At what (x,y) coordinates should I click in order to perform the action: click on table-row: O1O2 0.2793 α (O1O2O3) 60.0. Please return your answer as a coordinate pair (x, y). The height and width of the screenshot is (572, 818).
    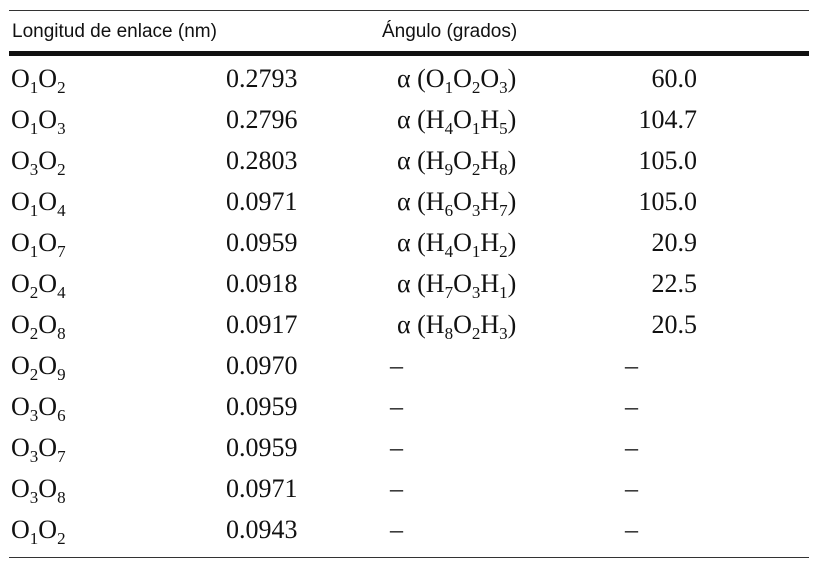
    Looking at the image, I should click on (409, 78).